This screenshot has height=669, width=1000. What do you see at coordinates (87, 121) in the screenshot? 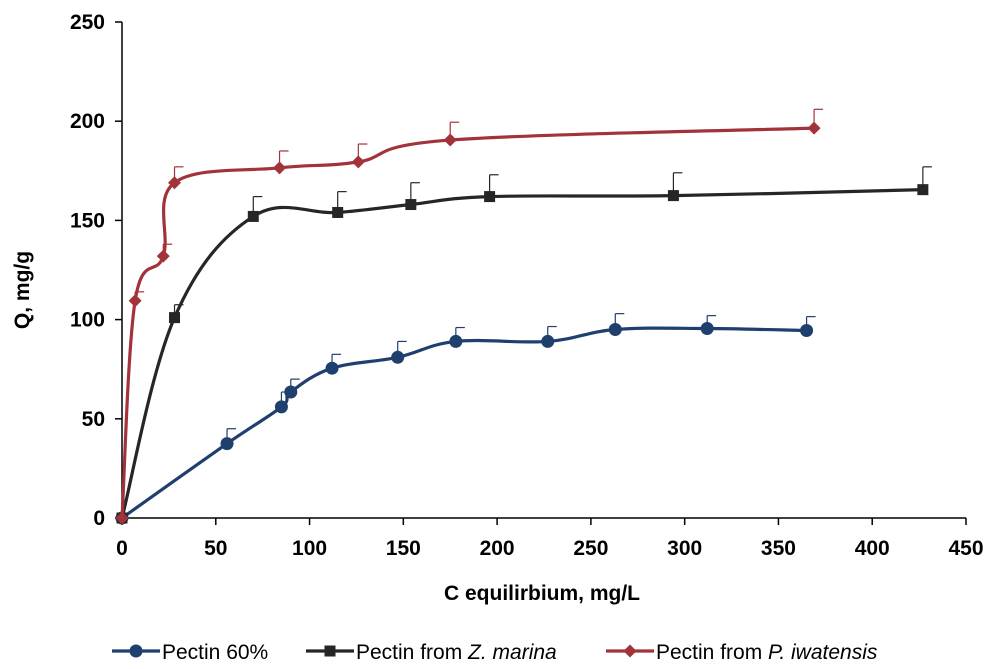
I see `y-tick-label: 200` at bounding box center [87, 121].